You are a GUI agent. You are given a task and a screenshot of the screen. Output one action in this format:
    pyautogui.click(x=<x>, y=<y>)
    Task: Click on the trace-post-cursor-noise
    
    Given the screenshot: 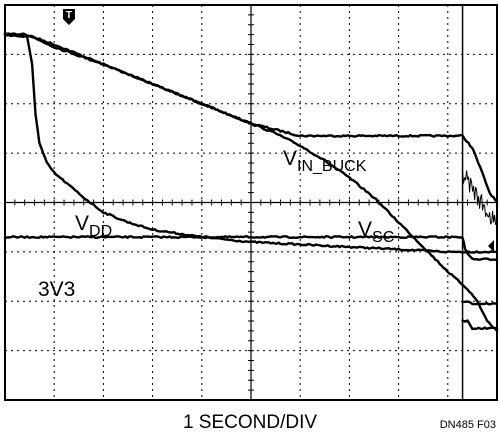 What is the action you would take?
    pyautogui.click(x=480, y=197)
    